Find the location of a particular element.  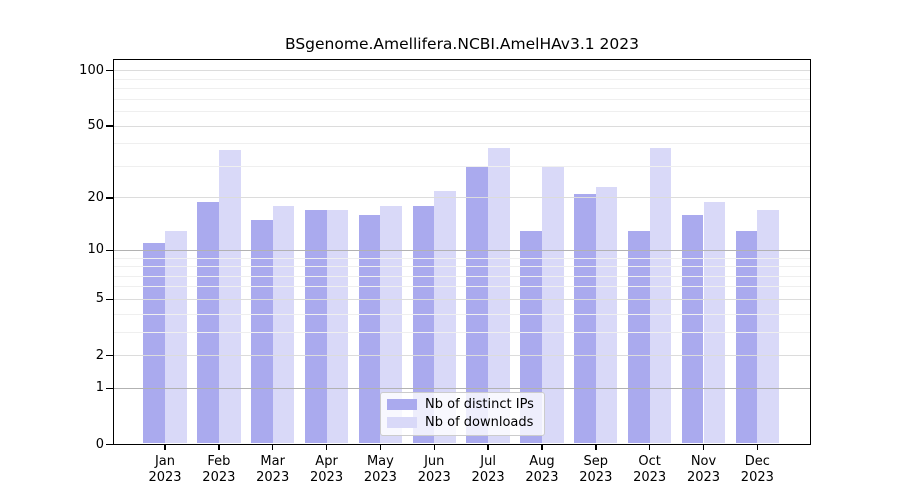

bar-distinct-ips-apr is located at coordinates (315, 326).